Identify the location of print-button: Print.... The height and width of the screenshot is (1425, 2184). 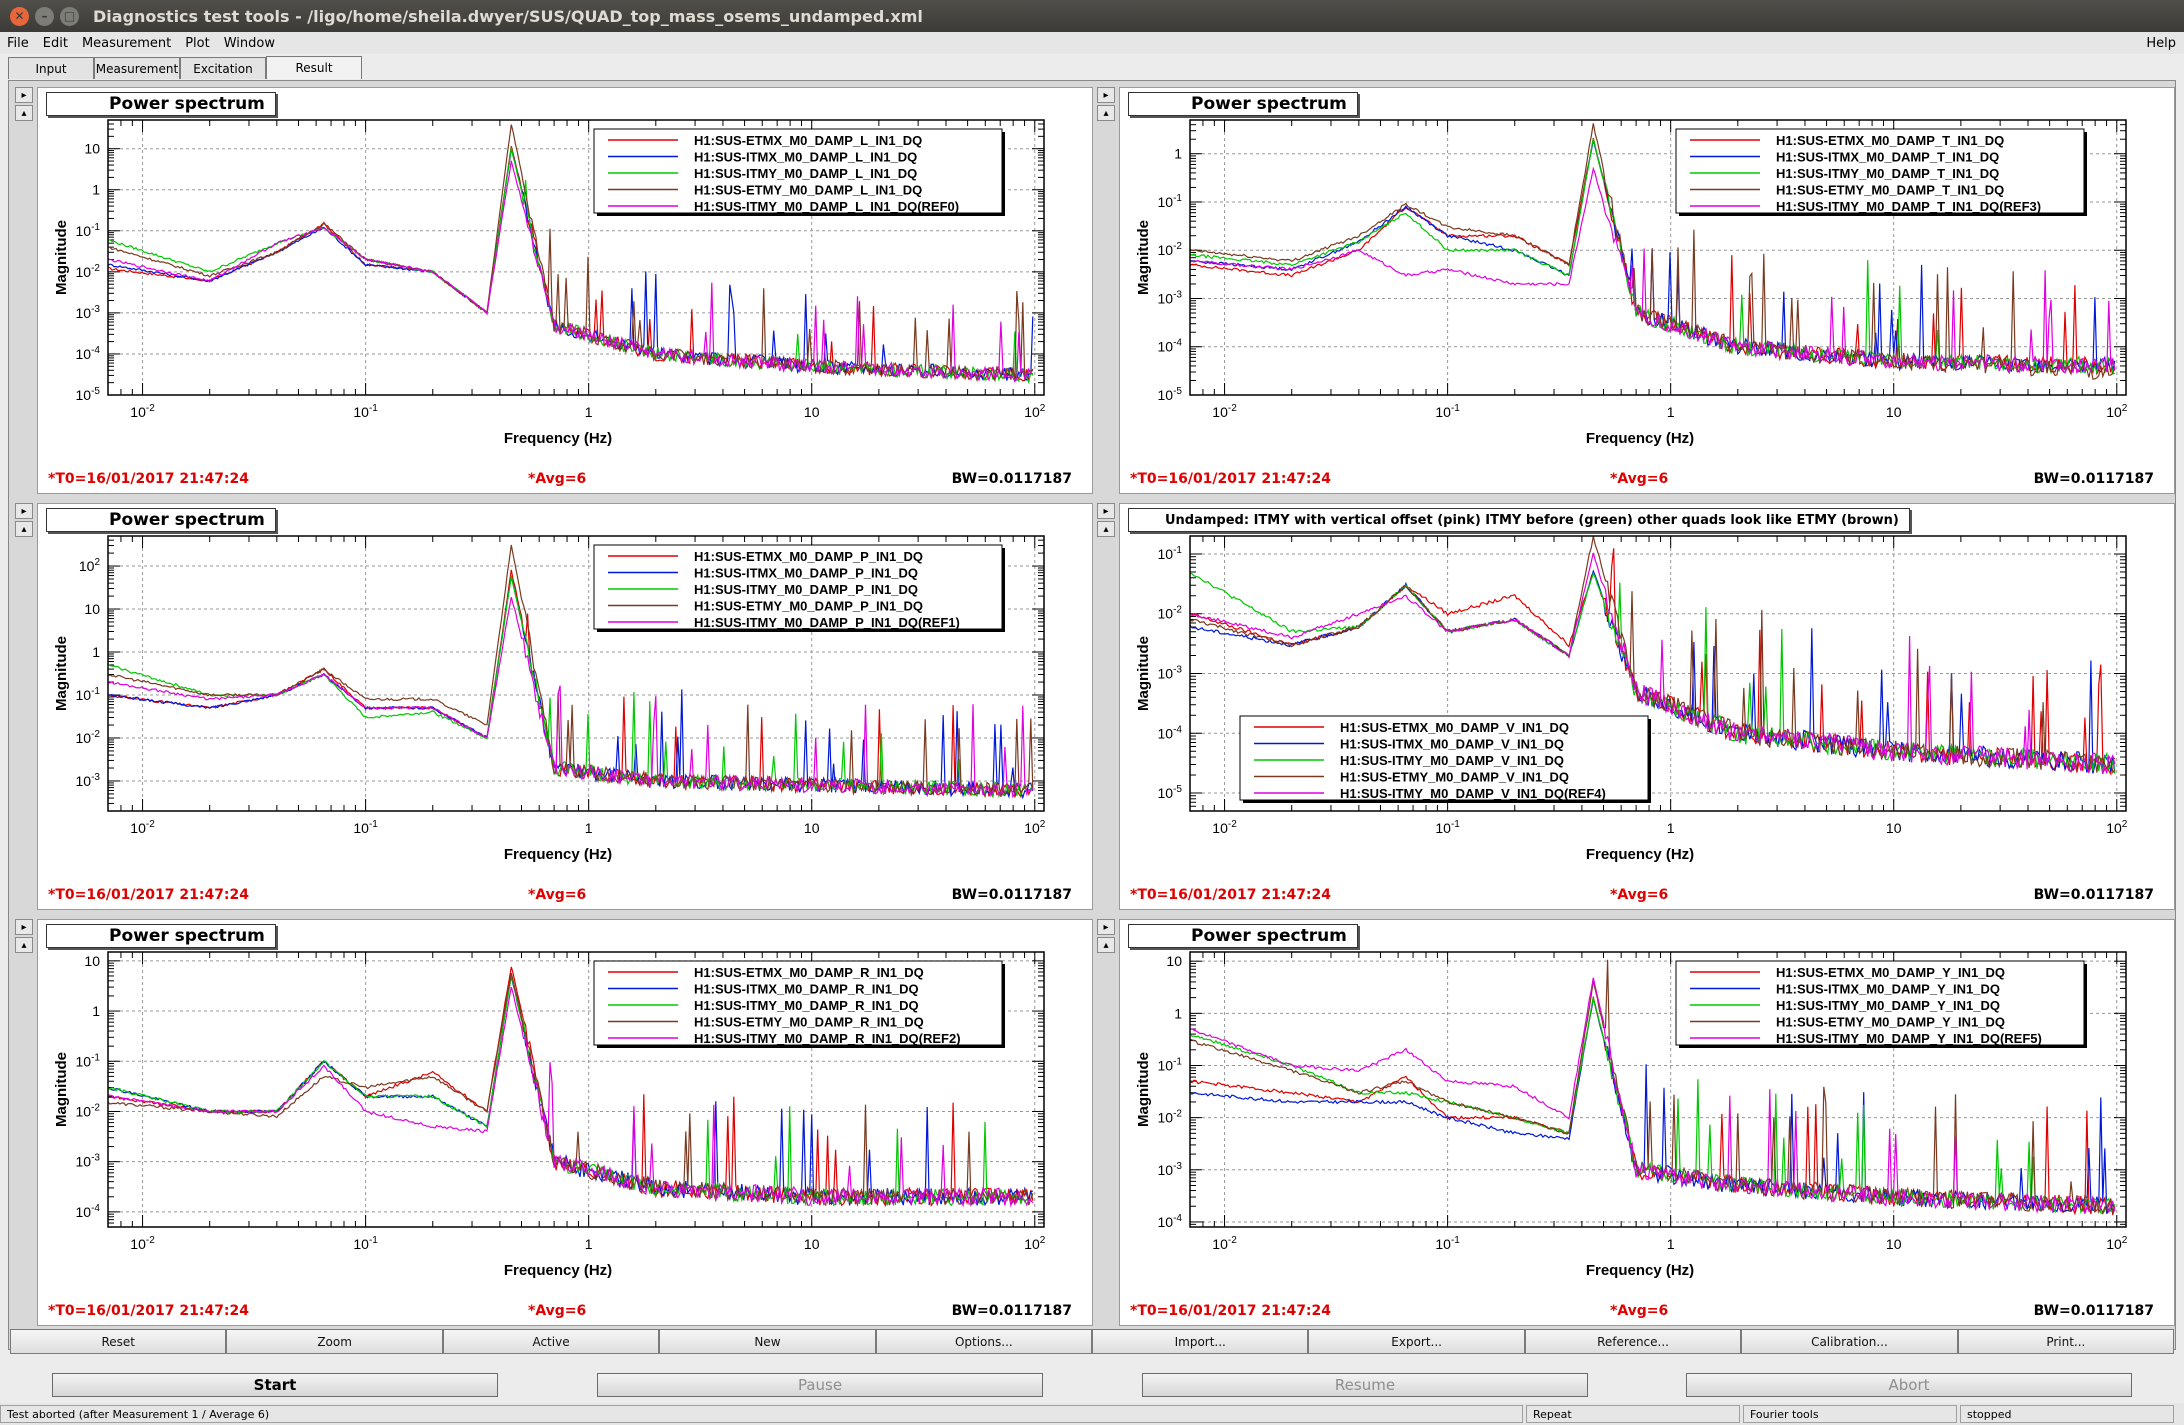
(2066, 1341).